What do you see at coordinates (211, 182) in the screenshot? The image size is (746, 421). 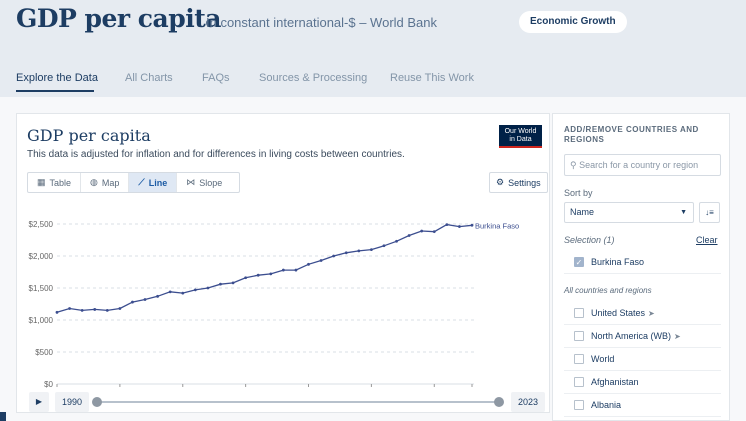 I see `slope-tab-label: Slope` at bounding box center [211, 182].